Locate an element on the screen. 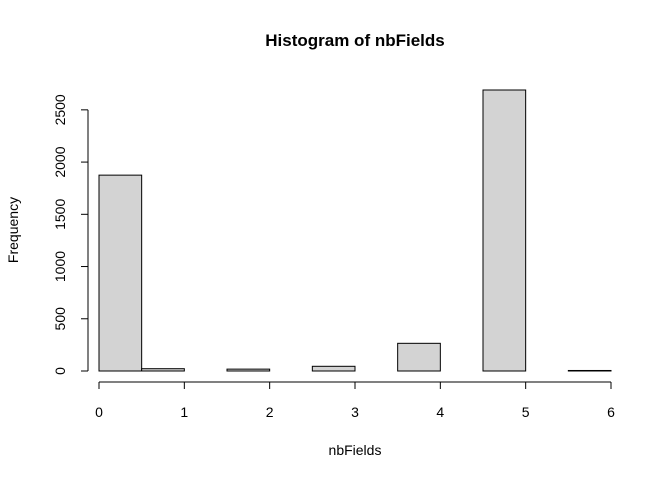 This screenshot has width=672, height=480. y-tick-label-4: 2000 is located at coordinates (60, 161).